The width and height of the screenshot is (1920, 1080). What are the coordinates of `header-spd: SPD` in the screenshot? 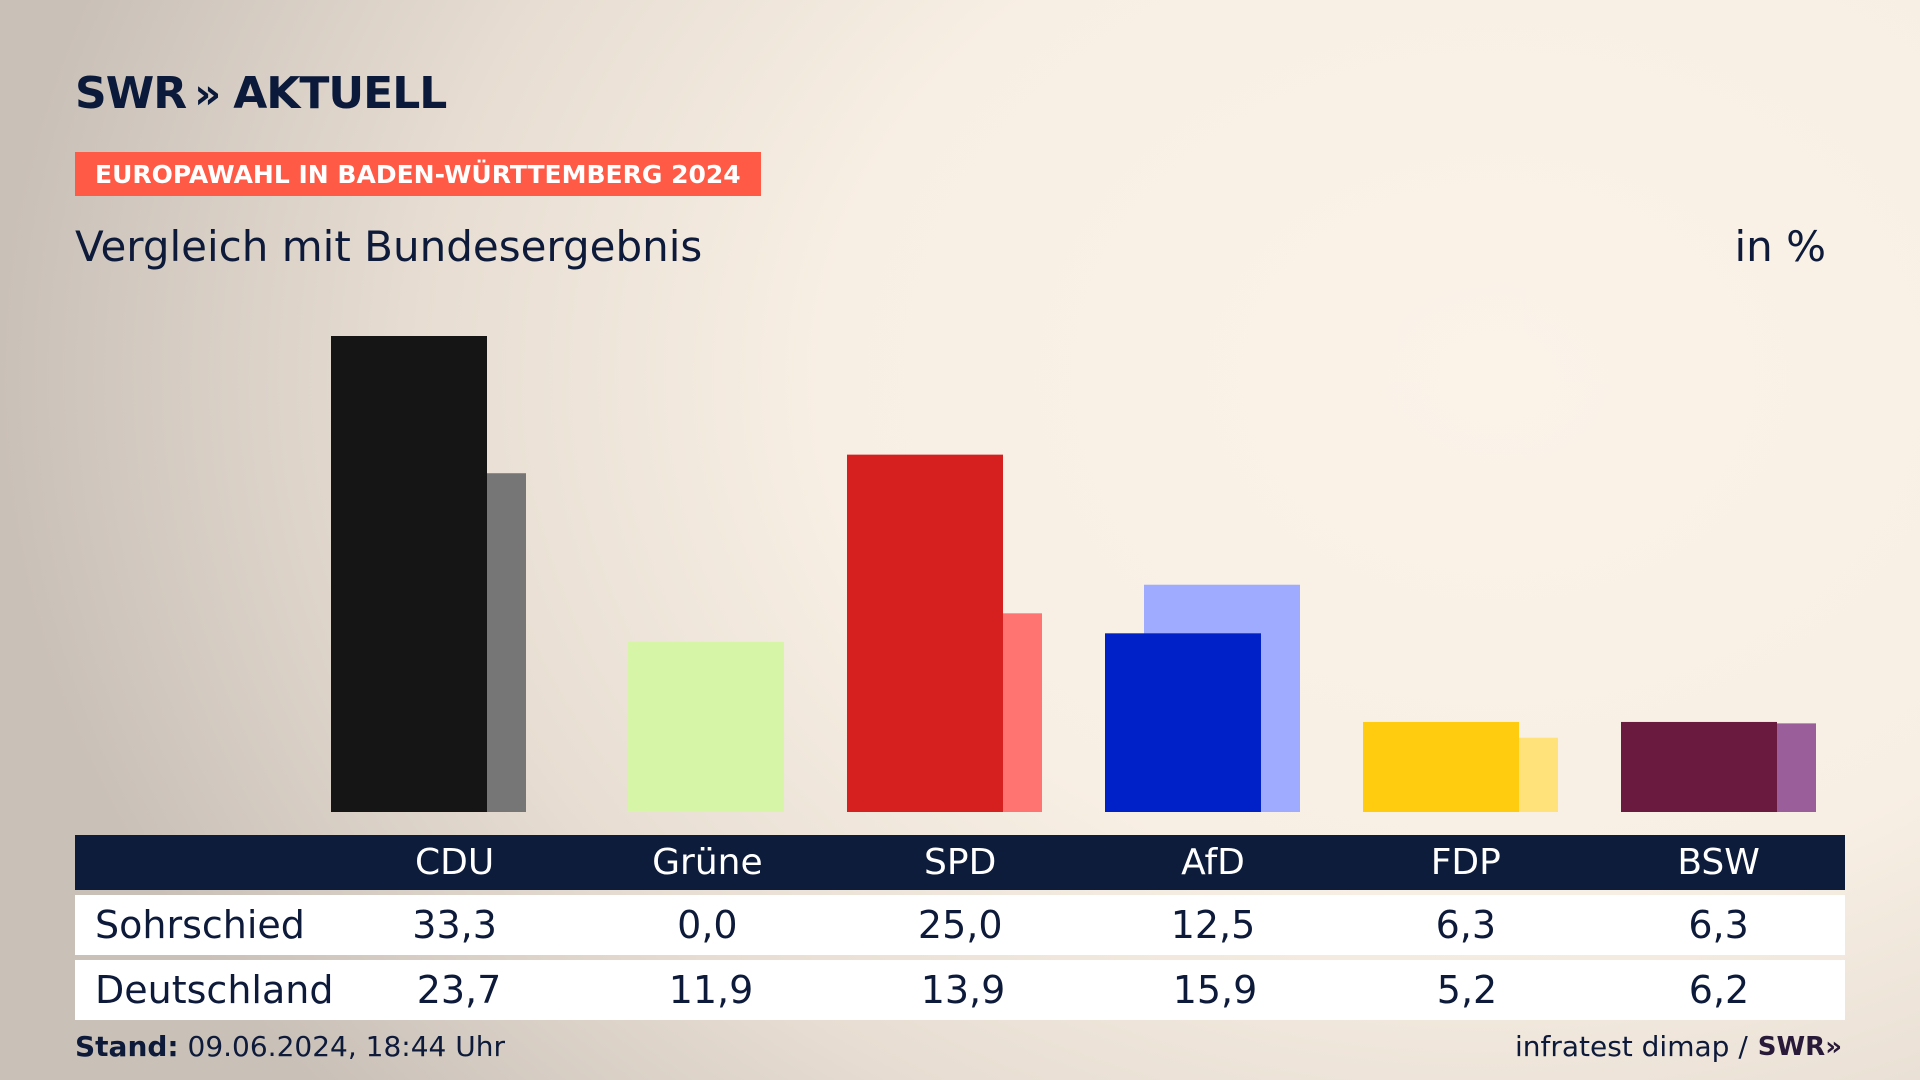 It's located at (960, 862).